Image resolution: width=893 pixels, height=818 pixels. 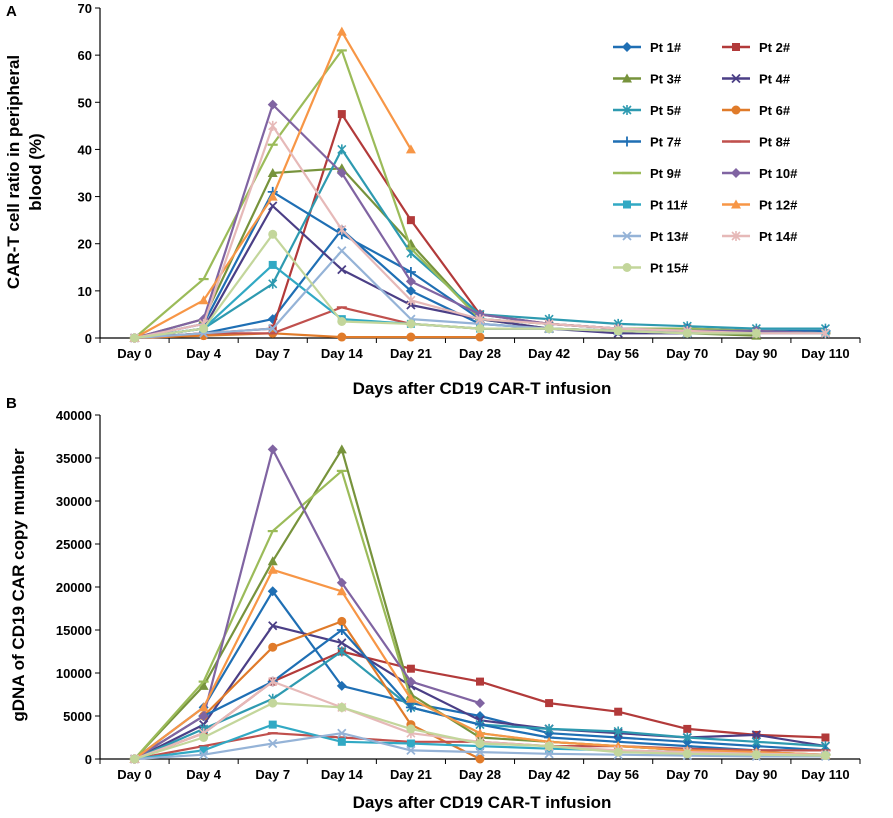 I want to click on panel-a-y-tick-label: 10, so click(x=85, y=291).